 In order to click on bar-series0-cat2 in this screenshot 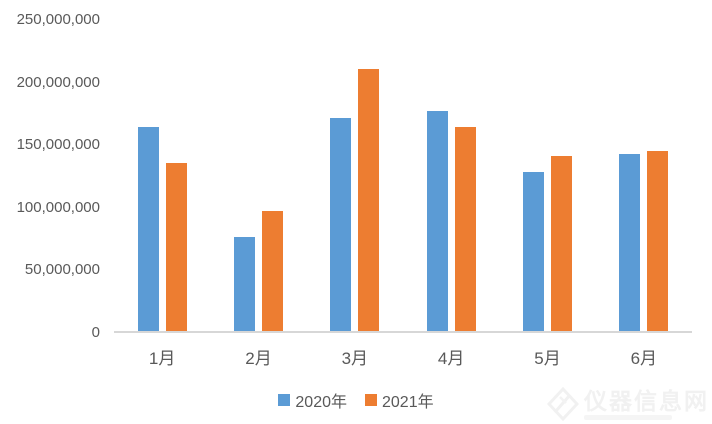, I will do `click(341, 224)`.